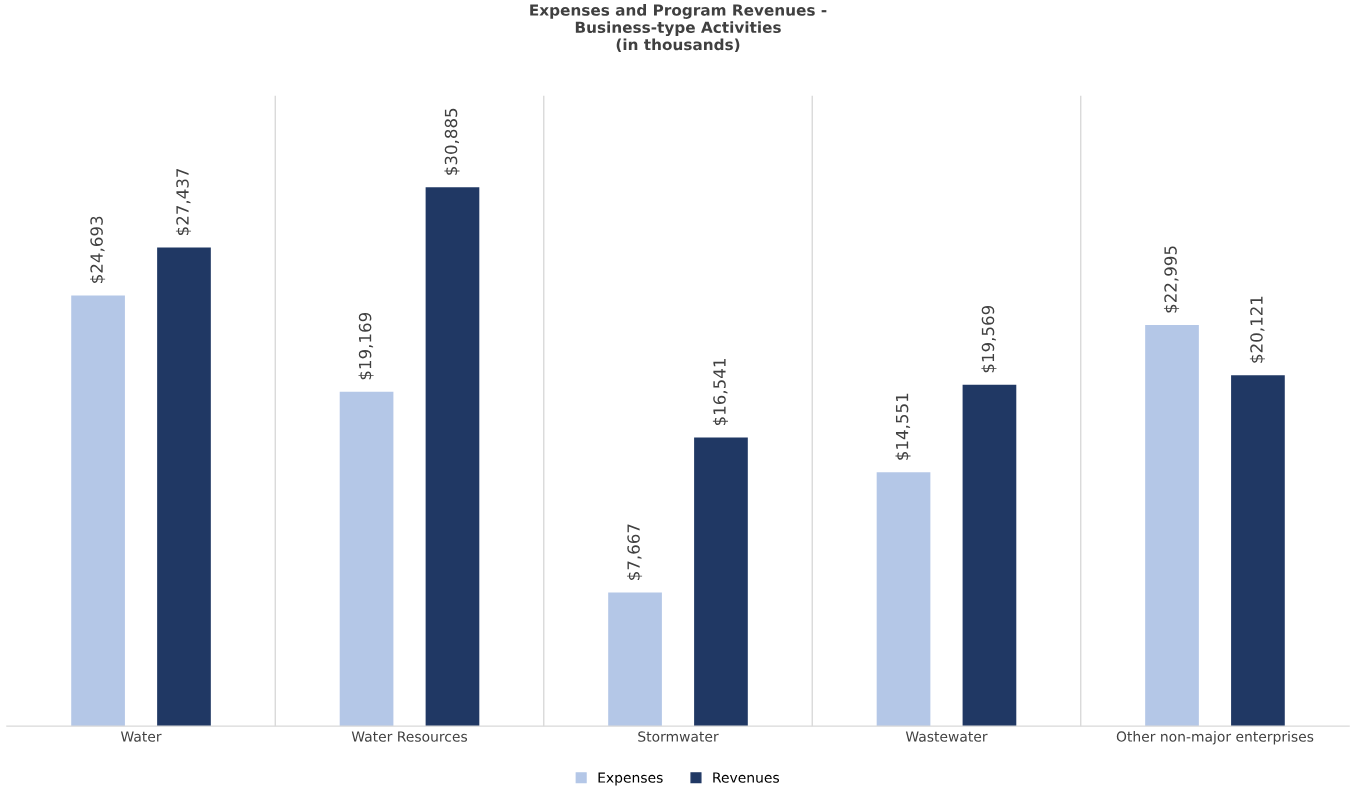  Describe the element at coordinates (903, 426) in the screenshot. I see `data-label: $14,551` at that location.